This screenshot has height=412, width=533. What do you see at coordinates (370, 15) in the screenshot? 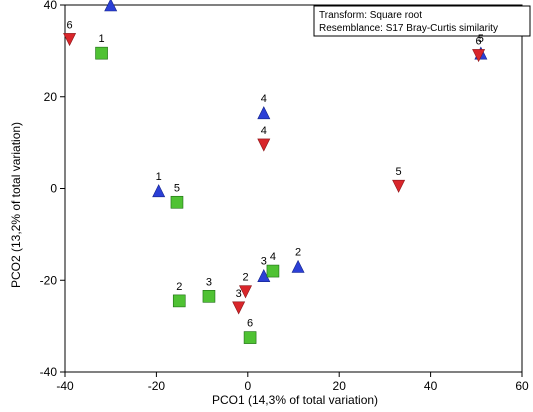
I see `annotation-transform: Transform: Square root` at bounding box center [370, 15].